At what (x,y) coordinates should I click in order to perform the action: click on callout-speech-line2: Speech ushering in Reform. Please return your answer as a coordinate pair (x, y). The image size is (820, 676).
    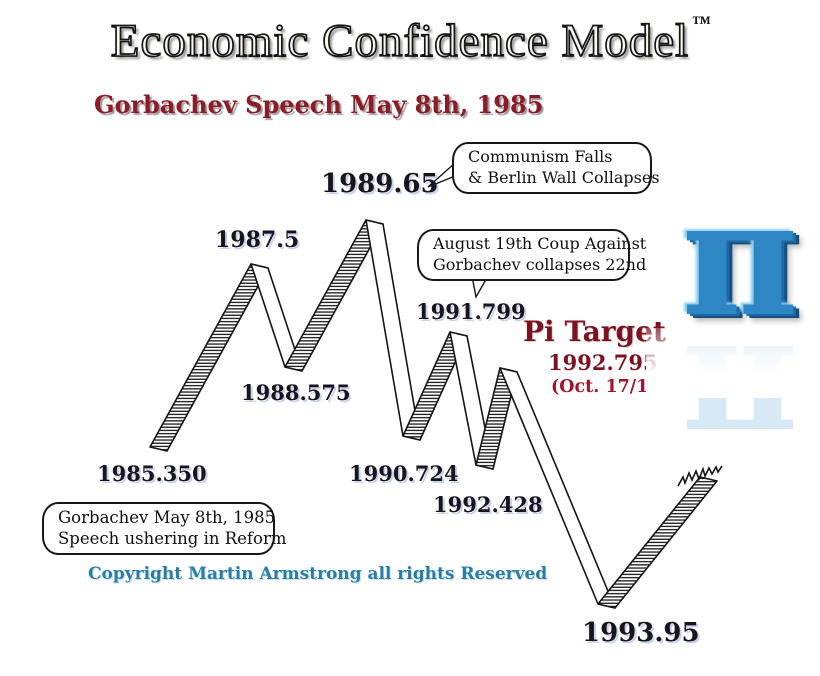
    Looking at the image, I should click on (172, 539).